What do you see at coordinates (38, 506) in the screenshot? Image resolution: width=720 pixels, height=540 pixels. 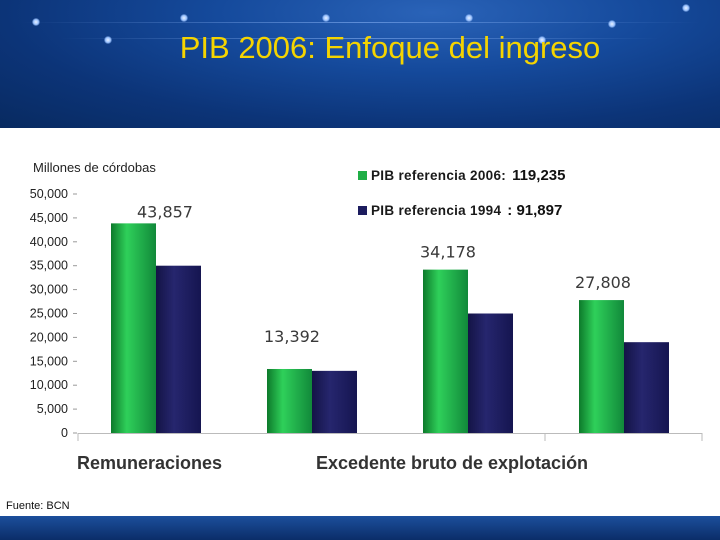 I see `source-note: Fuente: BCN` at bounding box center [38, 506].